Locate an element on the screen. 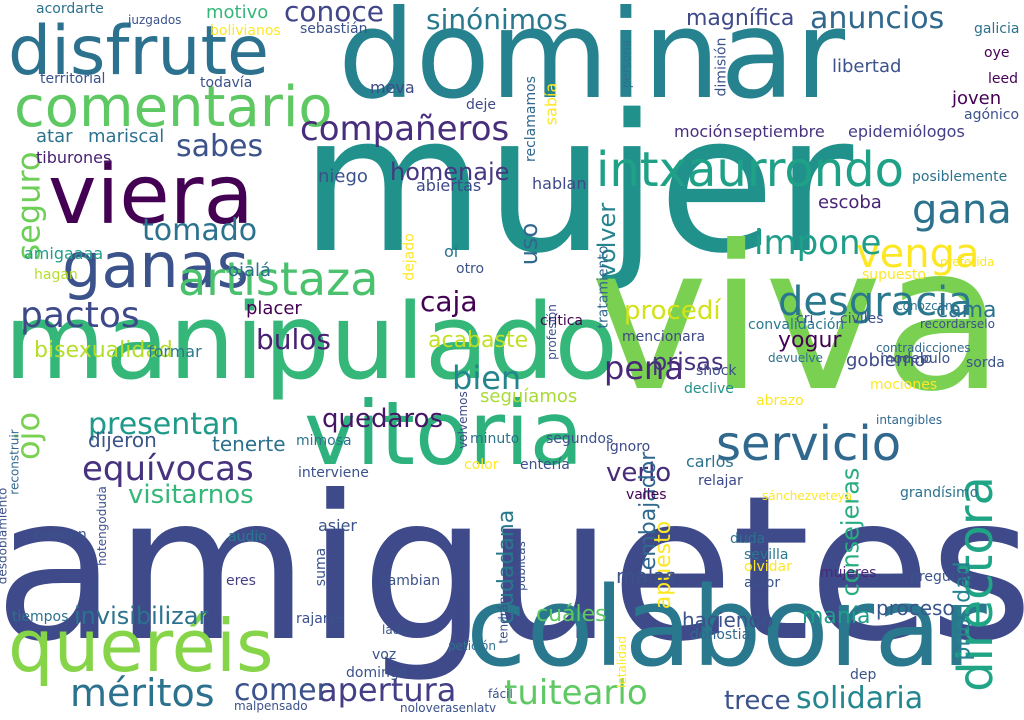 The height and width of the screenshot is (720, 1024). word-invisibilizar: invisibilizar is located at coordinates (141, 616).